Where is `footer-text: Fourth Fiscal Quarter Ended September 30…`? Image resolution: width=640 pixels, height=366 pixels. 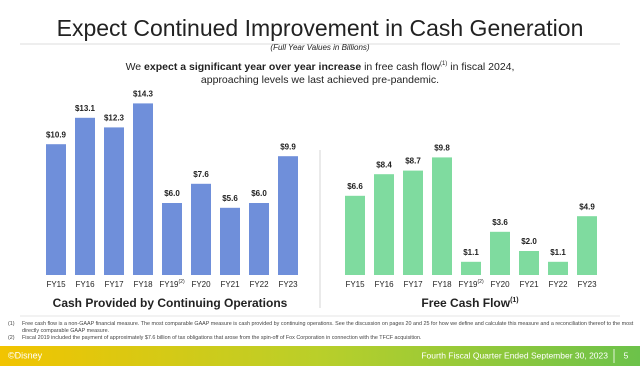 footer-text: Fourth Fiscal Quarter Ended September 30… is located at coordinates (514, 355).